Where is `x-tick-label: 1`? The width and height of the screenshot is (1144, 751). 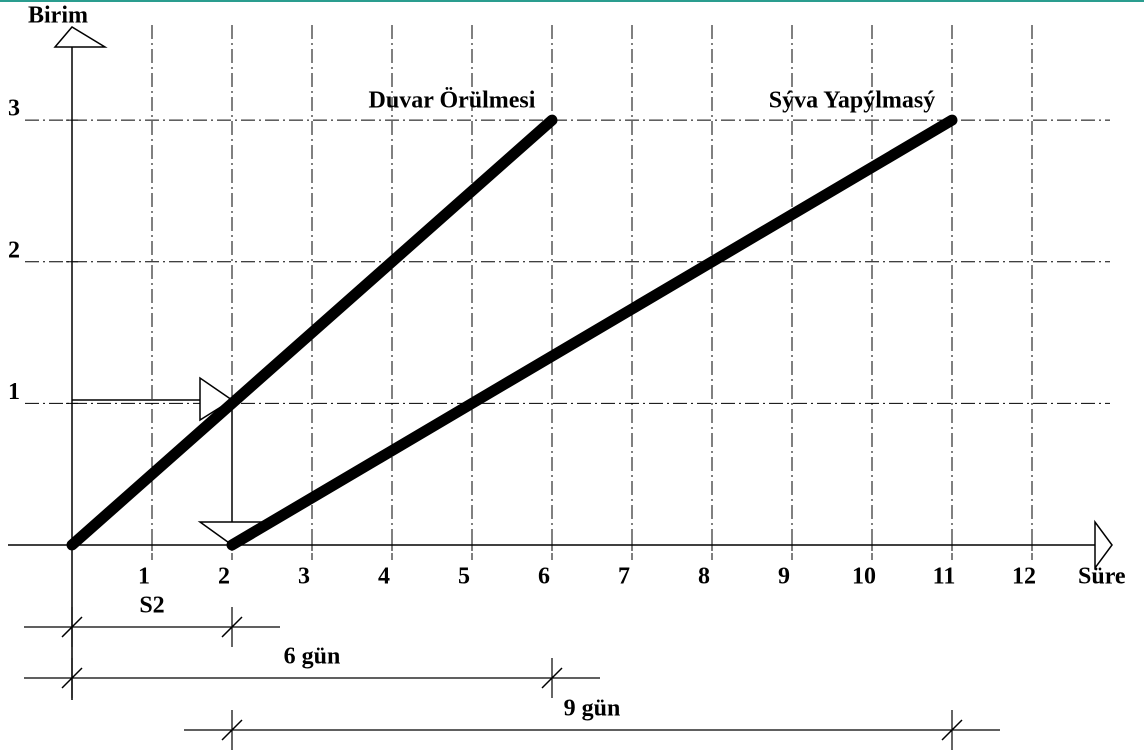
x-tick-label: 1 is located at coordinates (144, 577).